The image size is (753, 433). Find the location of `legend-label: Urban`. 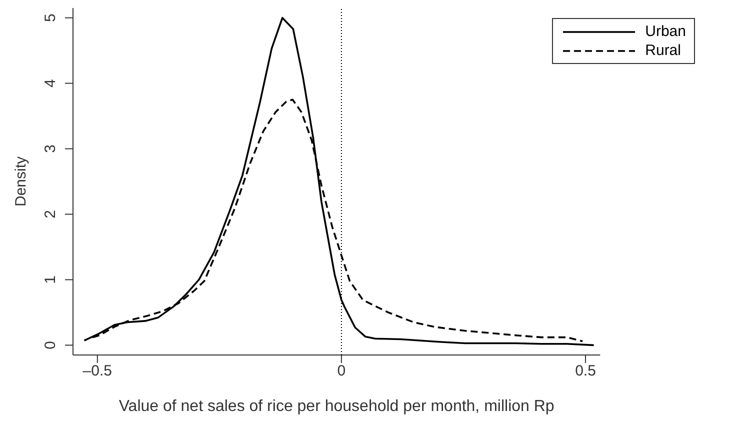

legend-label: Urban is located at coordinates (665, 31).